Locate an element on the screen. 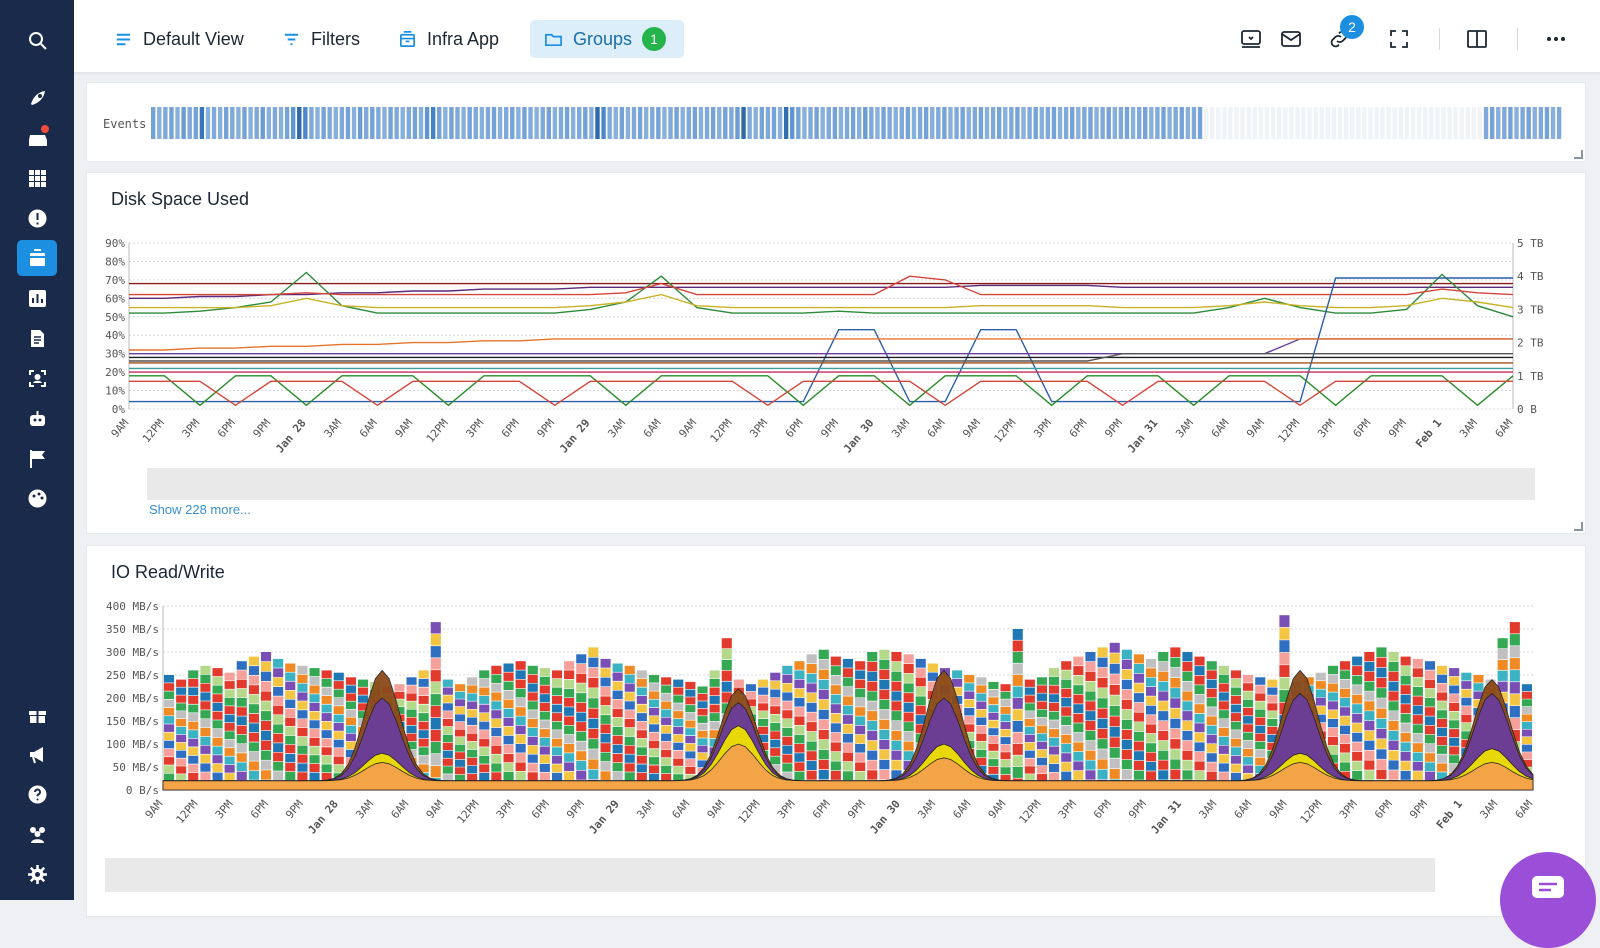  share-email-button is located at coordinates (1291, 39).